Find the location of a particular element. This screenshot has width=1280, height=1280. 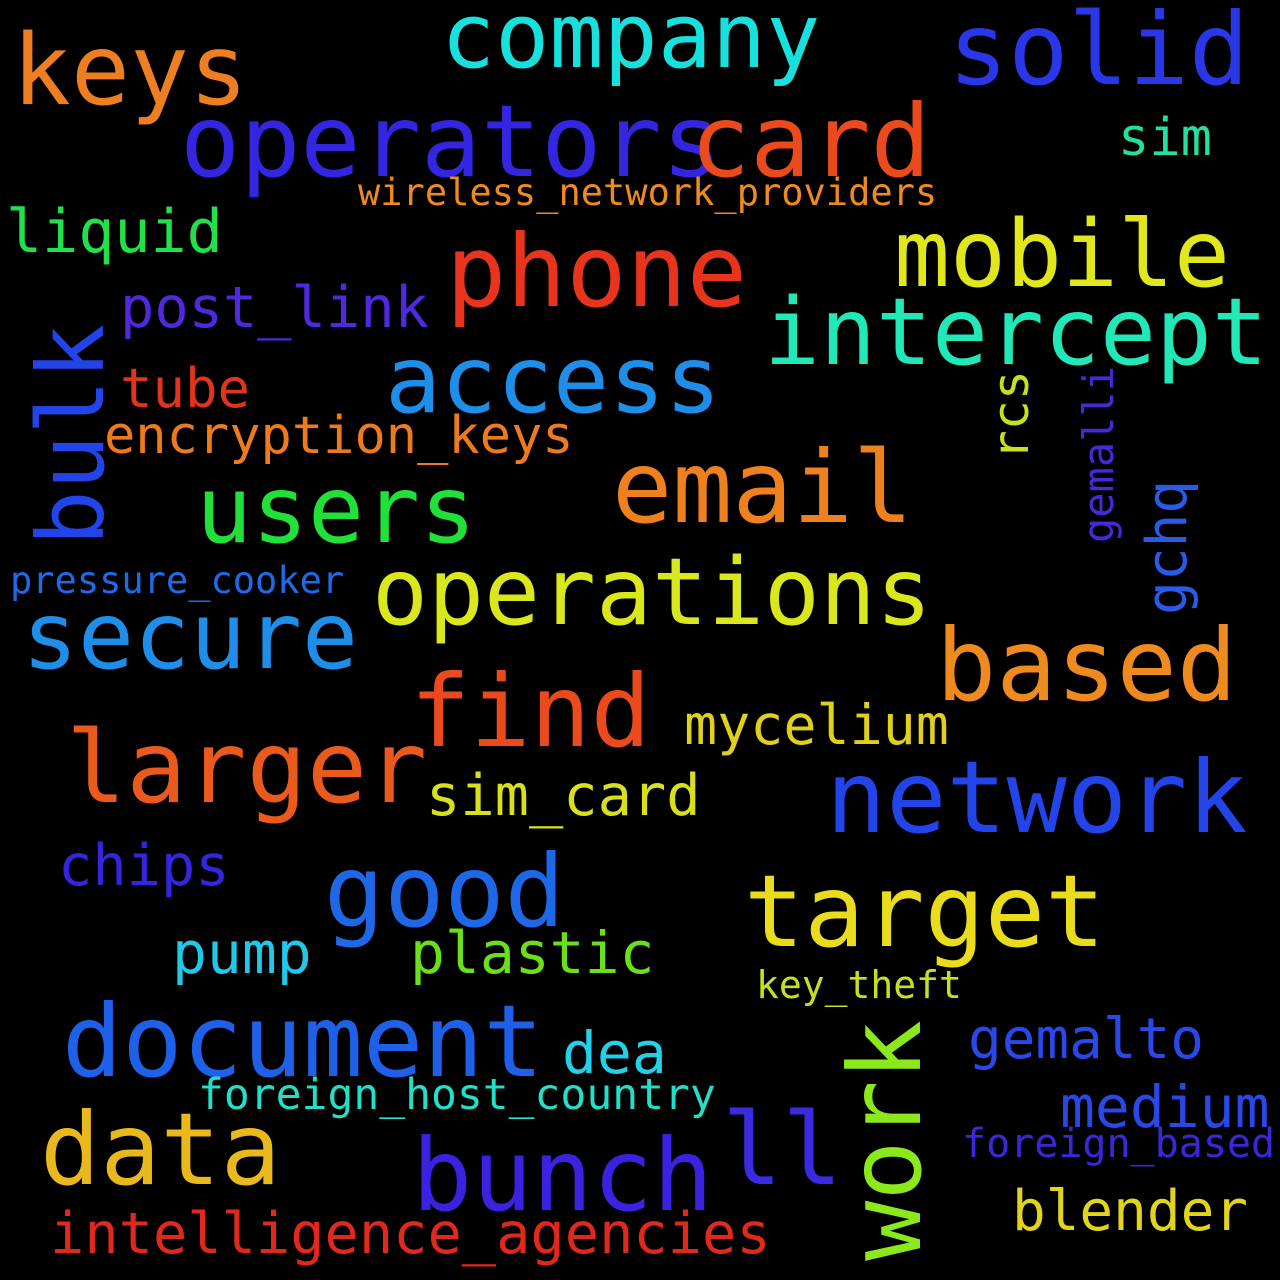

word-gchq: gchq is located at coordinates (1167, 547).